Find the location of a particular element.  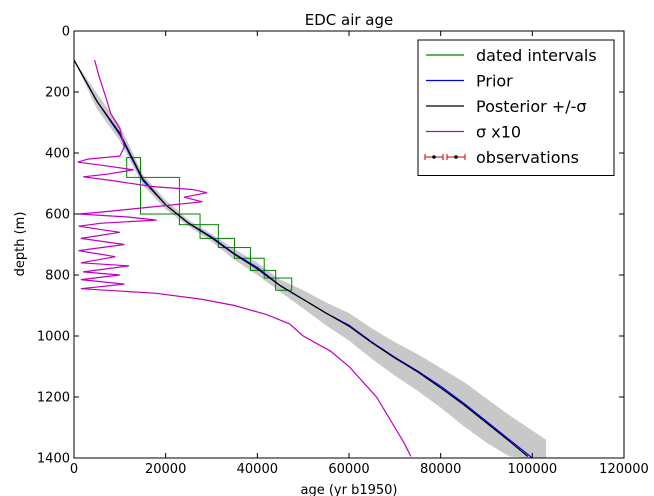

y-tick-label: 1000 is located at coordinates (53, 337).